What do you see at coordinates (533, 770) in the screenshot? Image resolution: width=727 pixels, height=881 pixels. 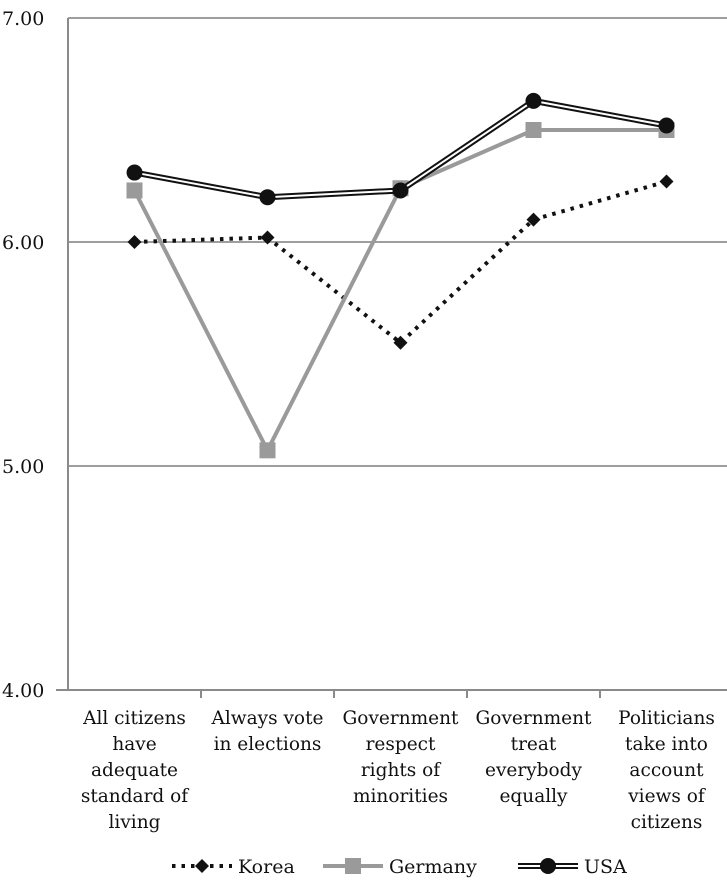 I see `x-category-label: everybody` at bounding box center [533, 770].